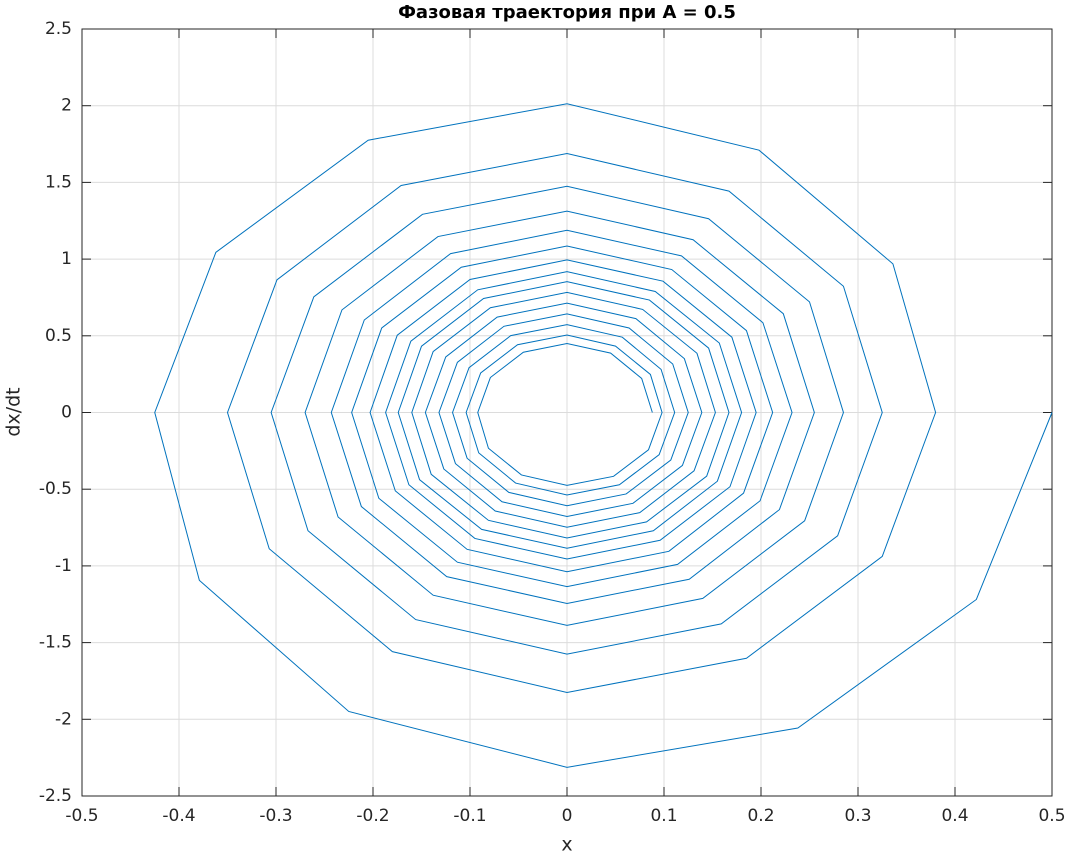  What do you see at coordinates (58, 336) in the screenshot?
I see `y-tick-label: 0.5` at bounding box center [58, 336].